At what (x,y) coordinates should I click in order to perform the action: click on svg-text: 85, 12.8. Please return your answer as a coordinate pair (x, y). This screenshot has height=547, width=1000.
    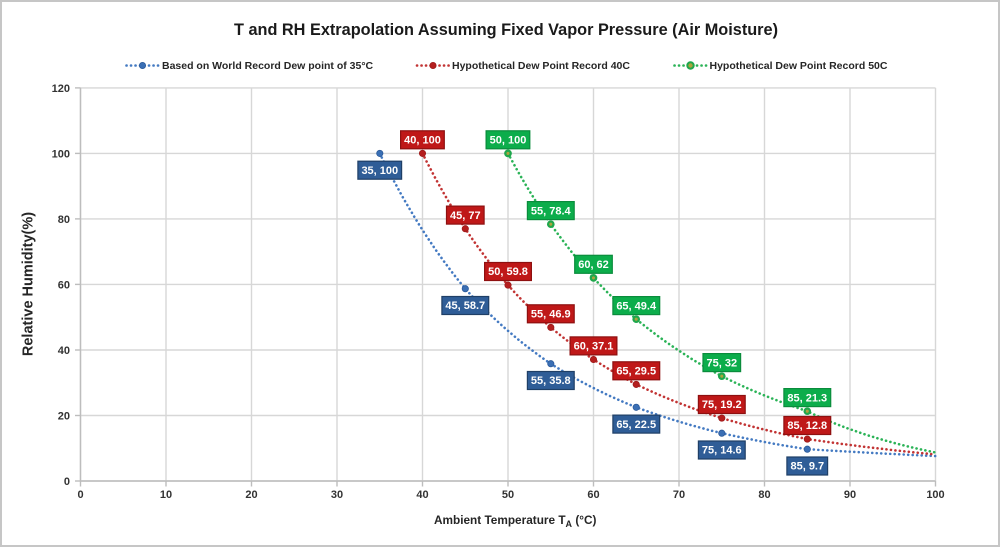
    Looking at the image, I should click on (807, 426).